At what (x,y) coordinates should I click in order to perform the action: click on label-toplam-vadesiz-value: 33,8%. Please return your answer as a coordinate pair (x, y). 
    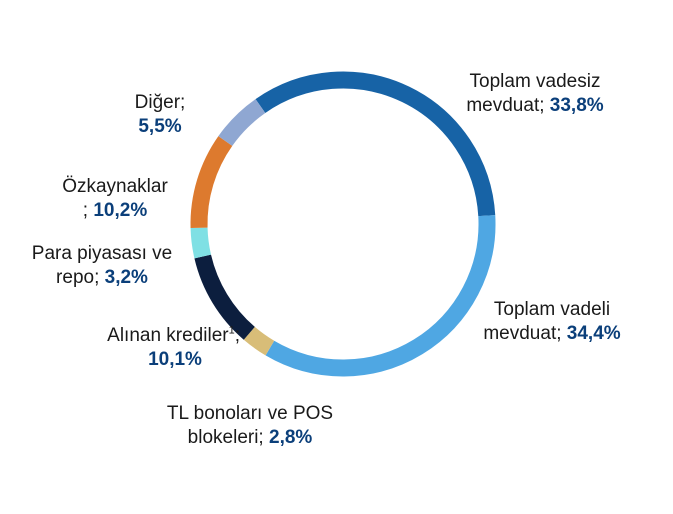
    Looking at the image, I should click on (576, 105).